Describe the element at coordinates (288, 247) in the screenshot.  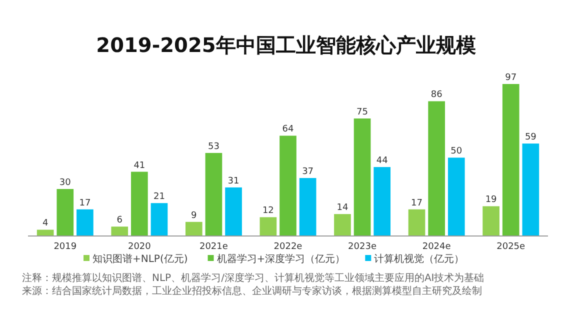
I see `x-tick-label: 2022e` at that location.